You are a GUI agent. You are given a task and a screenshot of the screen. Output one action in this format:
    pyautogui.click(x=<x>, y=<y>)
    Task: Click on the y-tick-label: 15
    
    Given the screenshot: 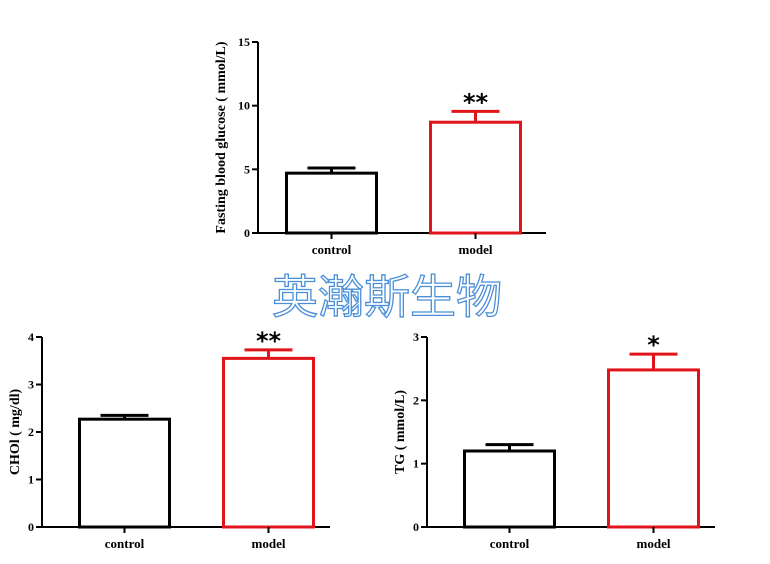 What is the action you would take?
    pyautogui.click(x=244, y=42)
    